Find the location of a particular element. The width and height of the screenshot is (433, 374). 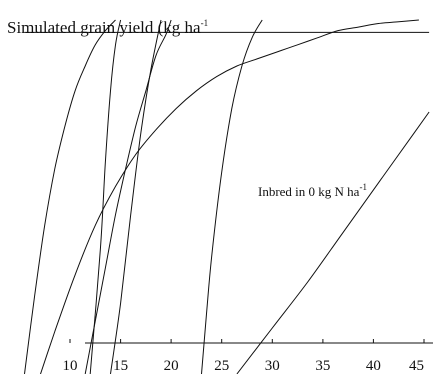

x-tick-label-40: 40 is located at coordinates (373, 366).